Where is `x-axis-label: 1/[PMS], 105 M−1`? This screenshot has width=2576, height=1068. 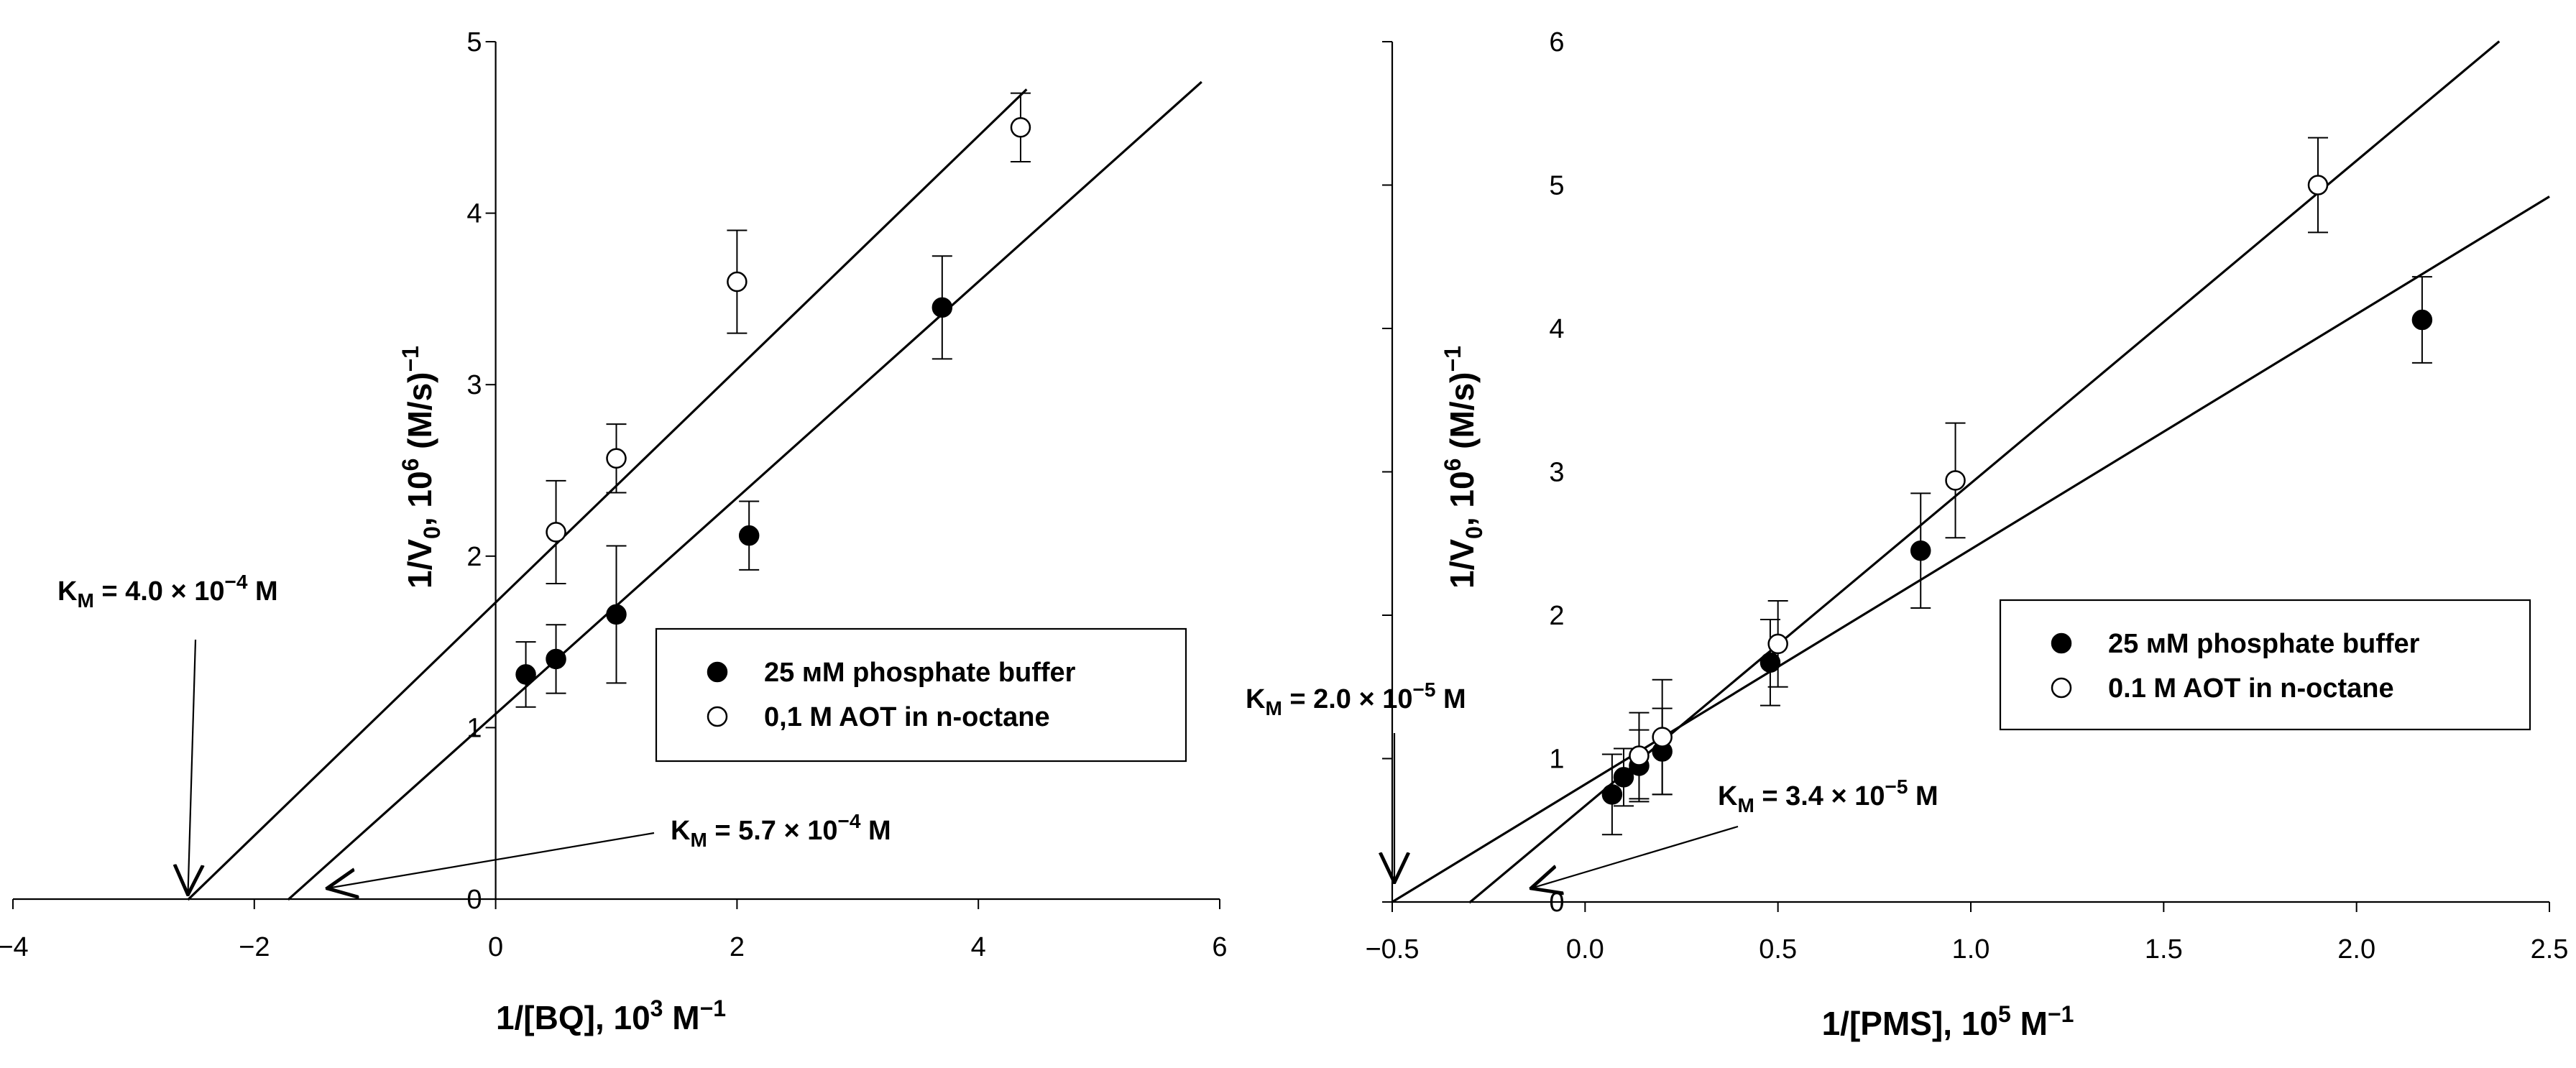 x-axis-label: 1/[PMS], 105 M−1 is located at coordinates (1948, 1021).